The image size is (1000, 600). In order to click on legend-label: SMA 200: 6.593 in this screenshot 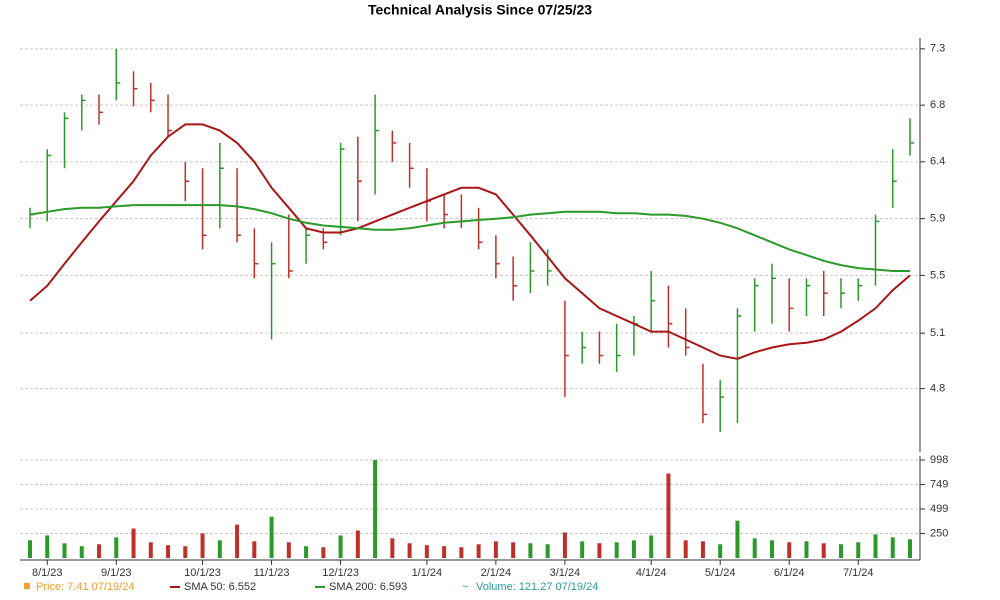, I will do `click(368, 587)`.